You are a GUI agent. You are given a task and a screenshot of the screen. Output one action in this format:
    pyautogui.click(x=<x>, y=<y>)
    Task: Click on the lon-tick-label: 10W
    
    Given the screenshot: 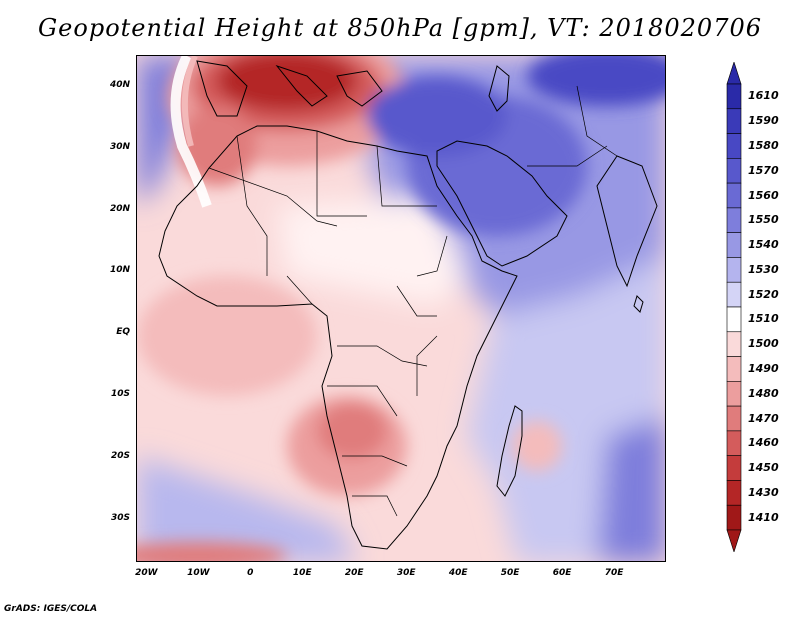 What is the action you would take?
    pyautogui.click(x=198, y=573)
    